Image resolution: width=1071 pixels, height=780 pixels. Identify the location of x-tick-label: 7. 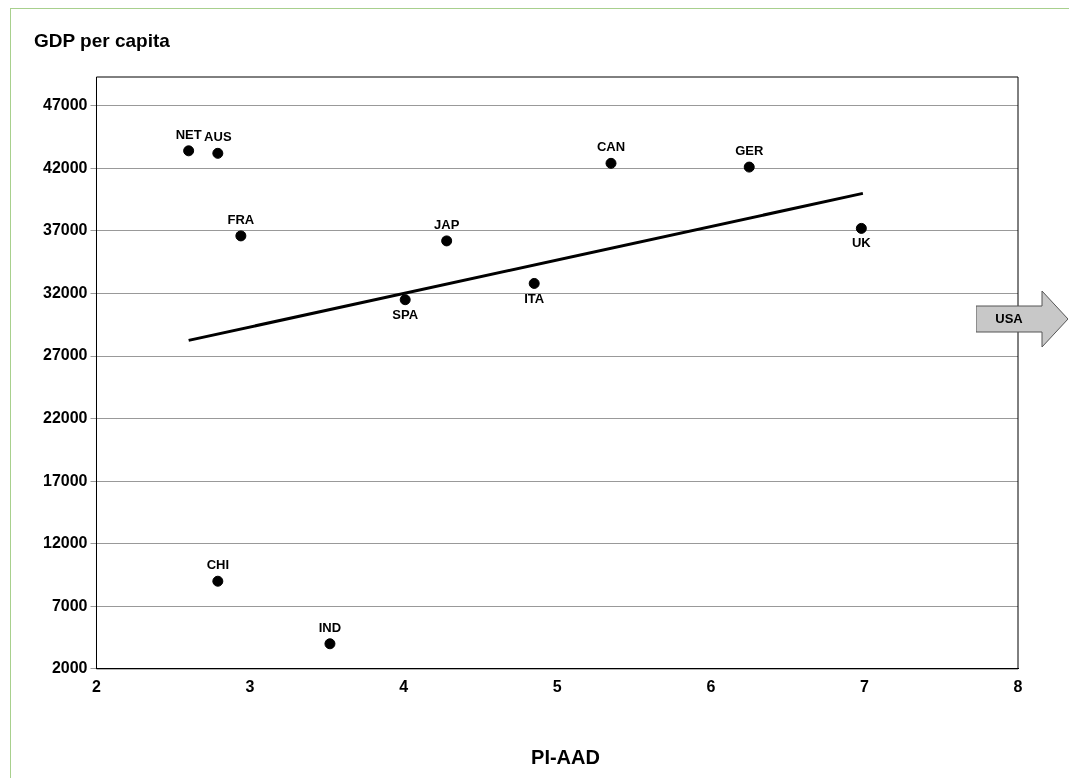
(864, 686).